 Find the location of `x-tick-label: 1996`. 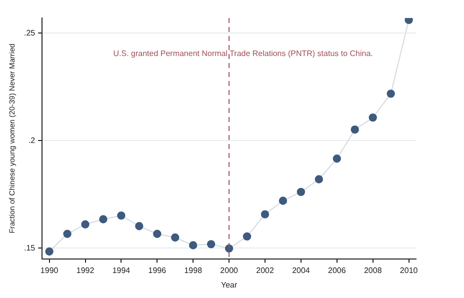

x-tick-label: 1996 is located at coordinates (157, 270).